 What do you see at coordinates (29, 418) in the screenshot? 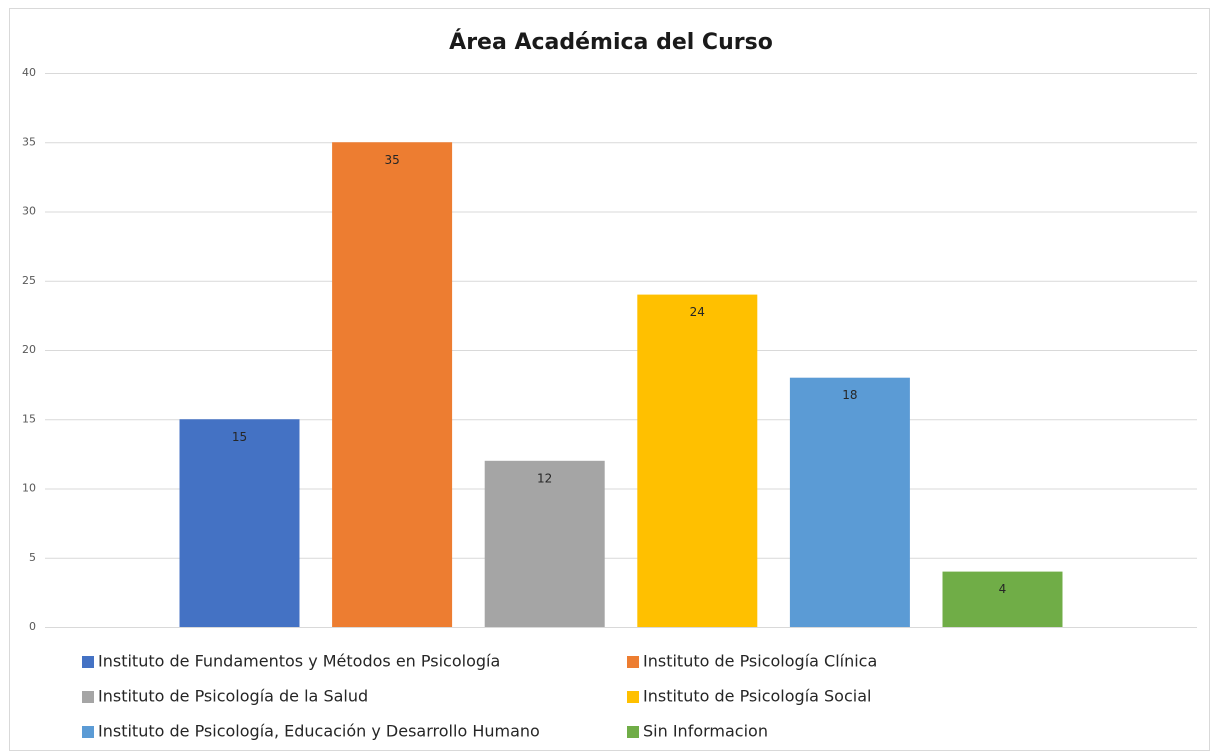
I see `y-tick-label: 15` at bounding box center [29, 418].